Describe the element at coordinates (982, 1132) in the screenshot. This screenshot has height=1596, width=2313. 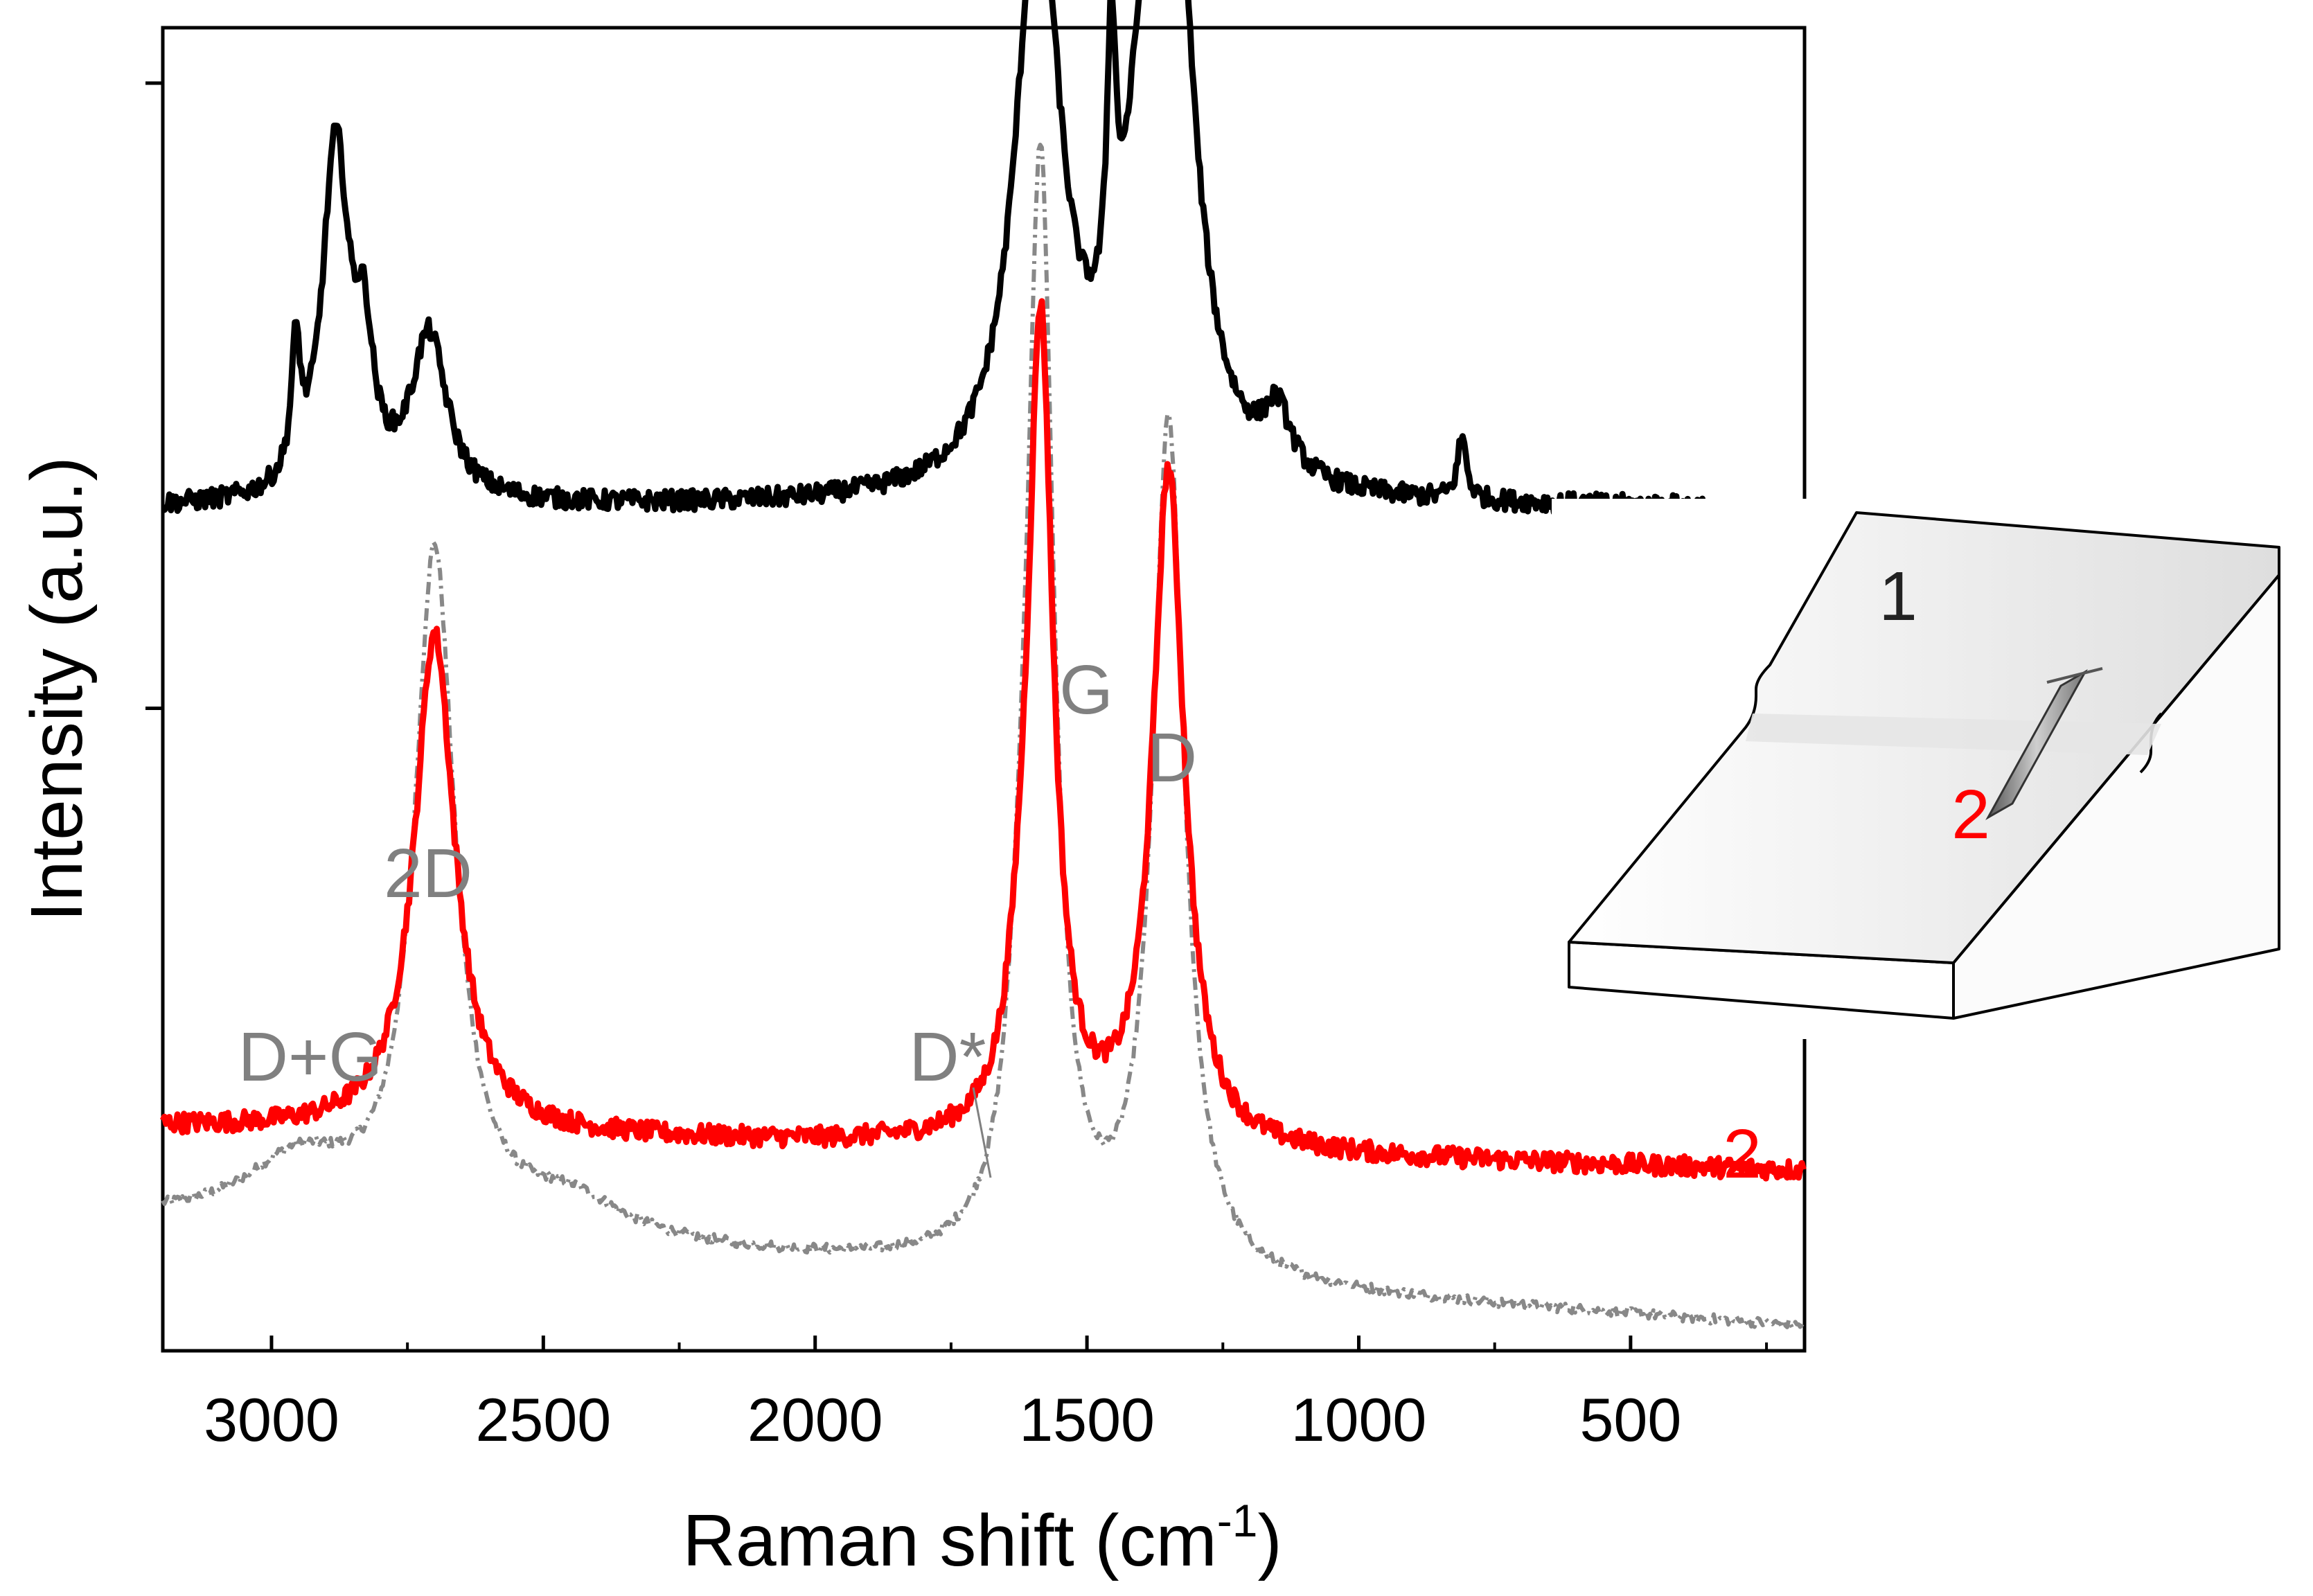
I see `annotation-D-star-pointer` at that location.